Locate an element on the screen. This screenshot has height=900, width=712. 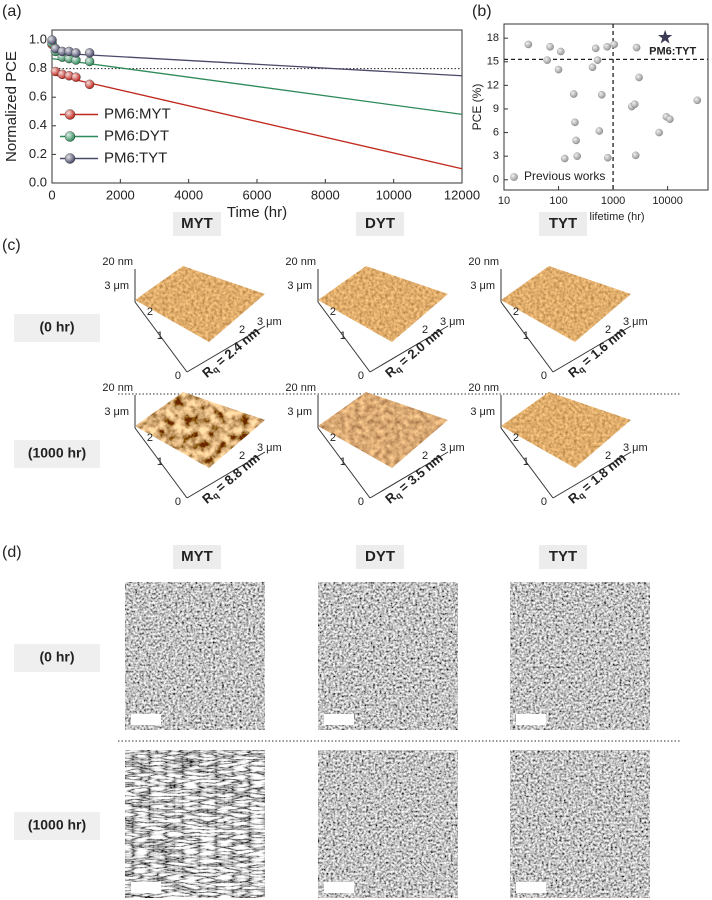
data-point-star is located at coordinates (665, 36).